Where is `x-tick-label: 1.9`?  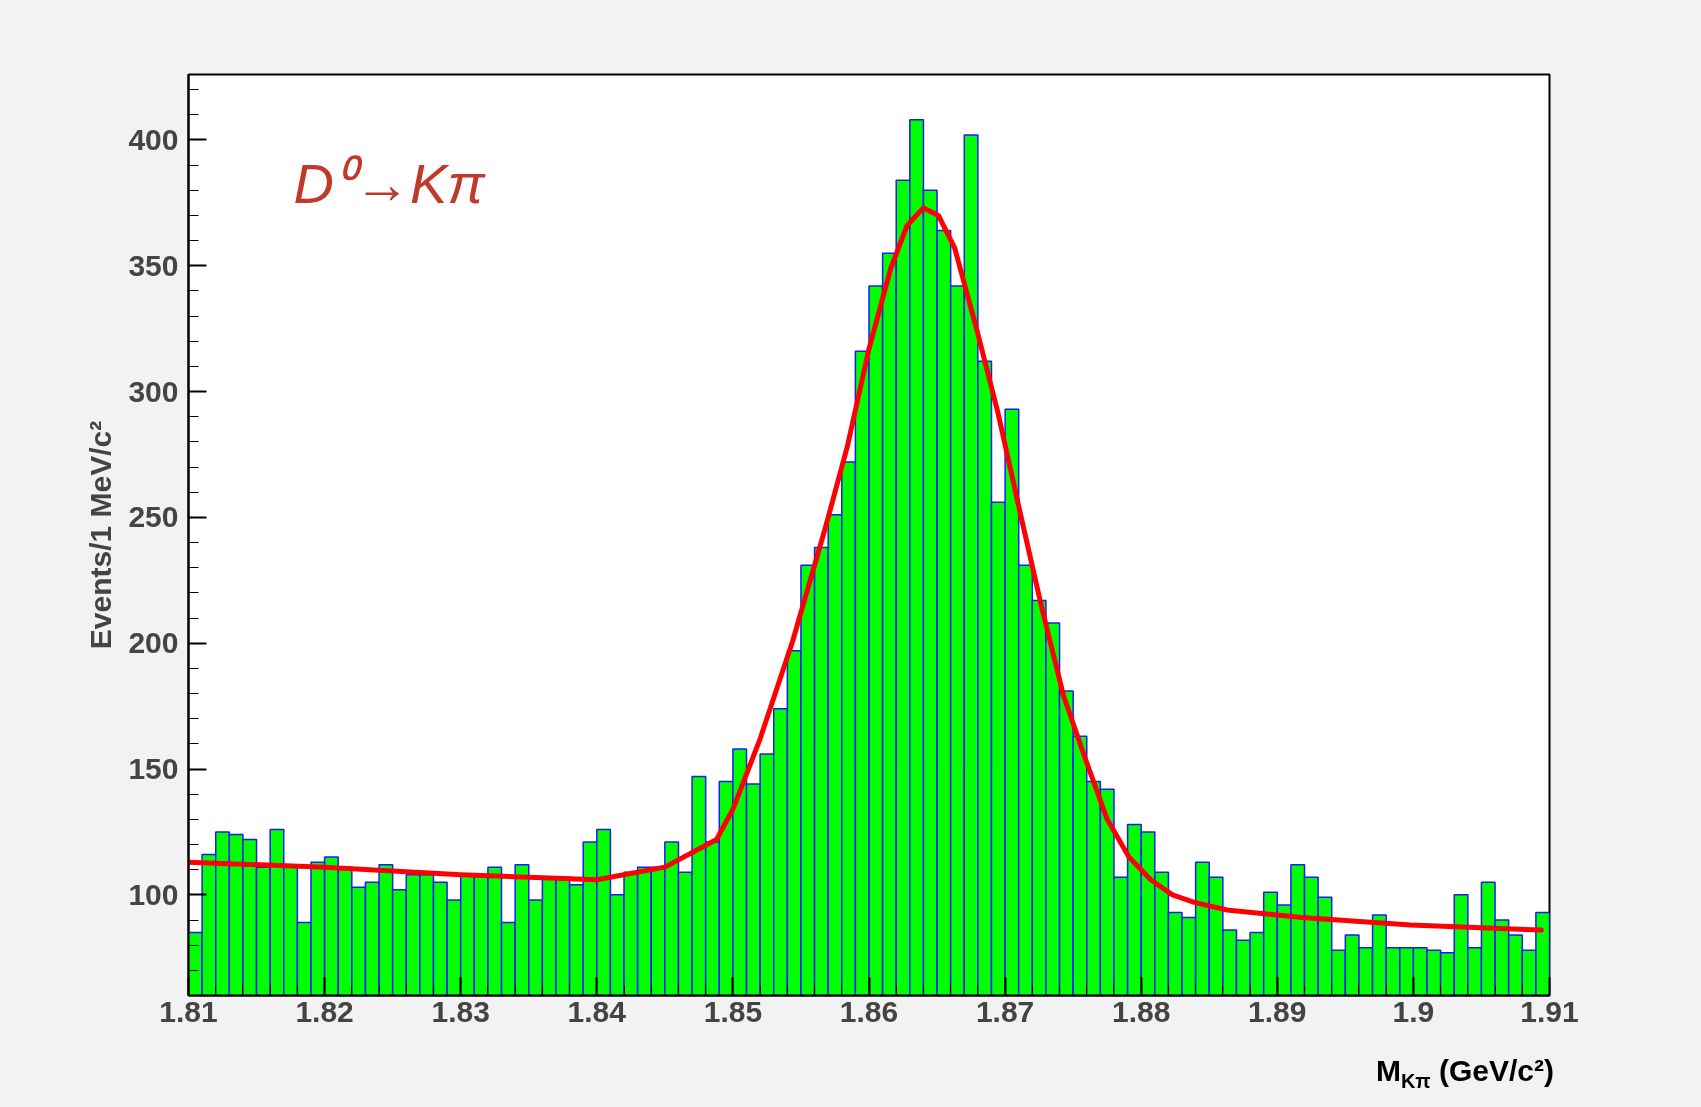 x-tick-label: 1.9 is located at coordinates (1413, 1011).